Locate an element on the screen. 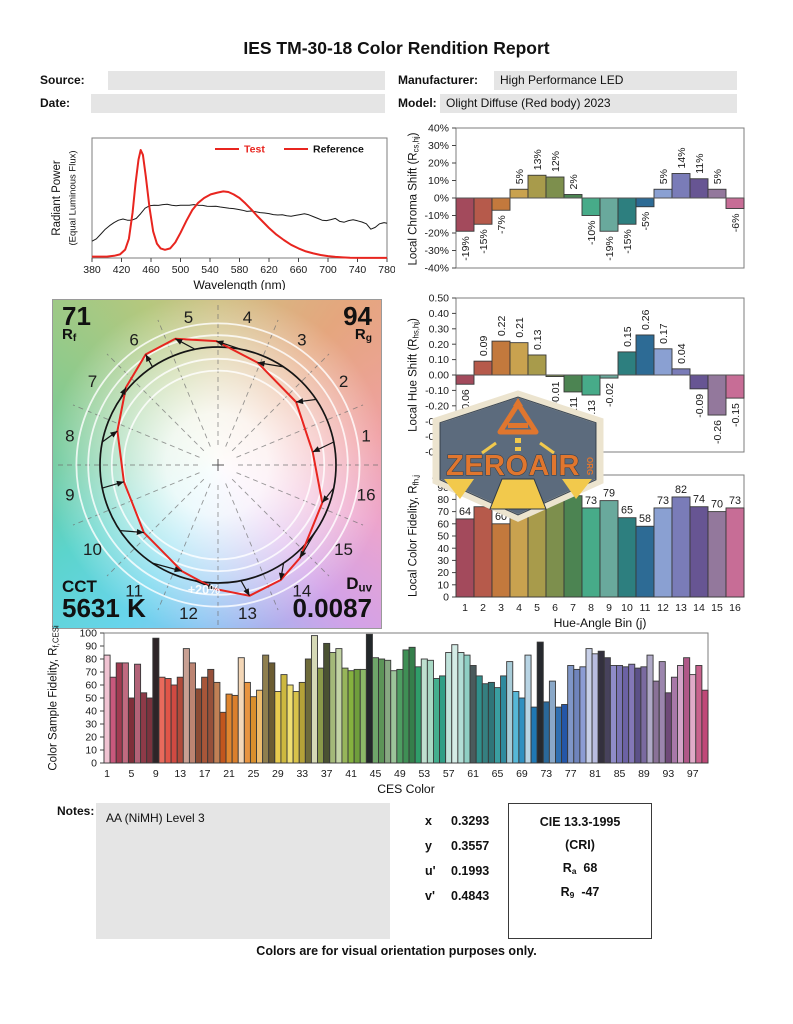 Image resolution: width=793 pixels, height=1024 pixels. badge-shield-shape is located at coordinates (518, 456).